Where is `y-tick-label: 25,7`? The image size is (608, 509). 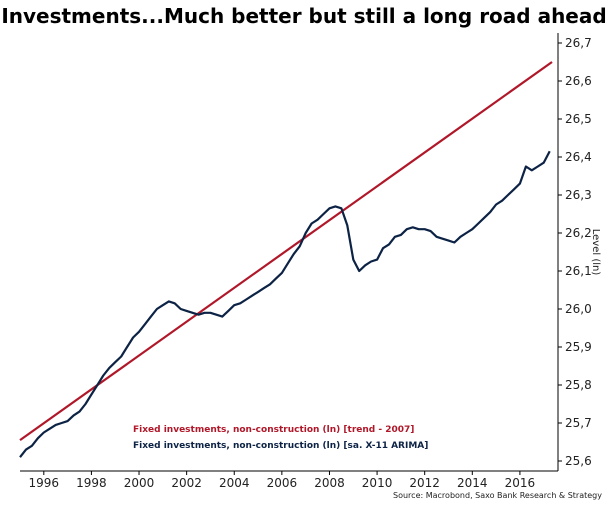
y-tick-label: 25,7 is located at coordinates (578, 423).